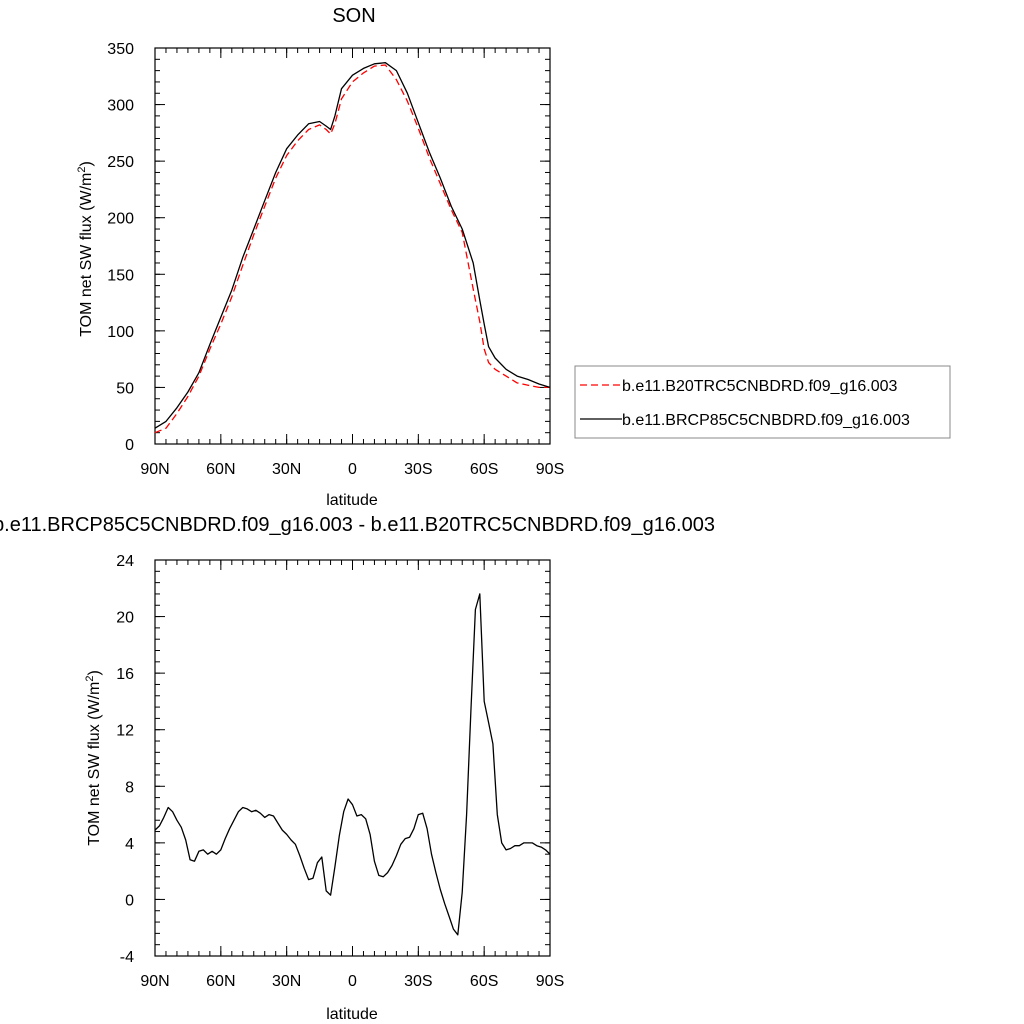 This screenshot has width=1024, height=1024. I want to click on y-tick-label: 150, so click(120, 275).